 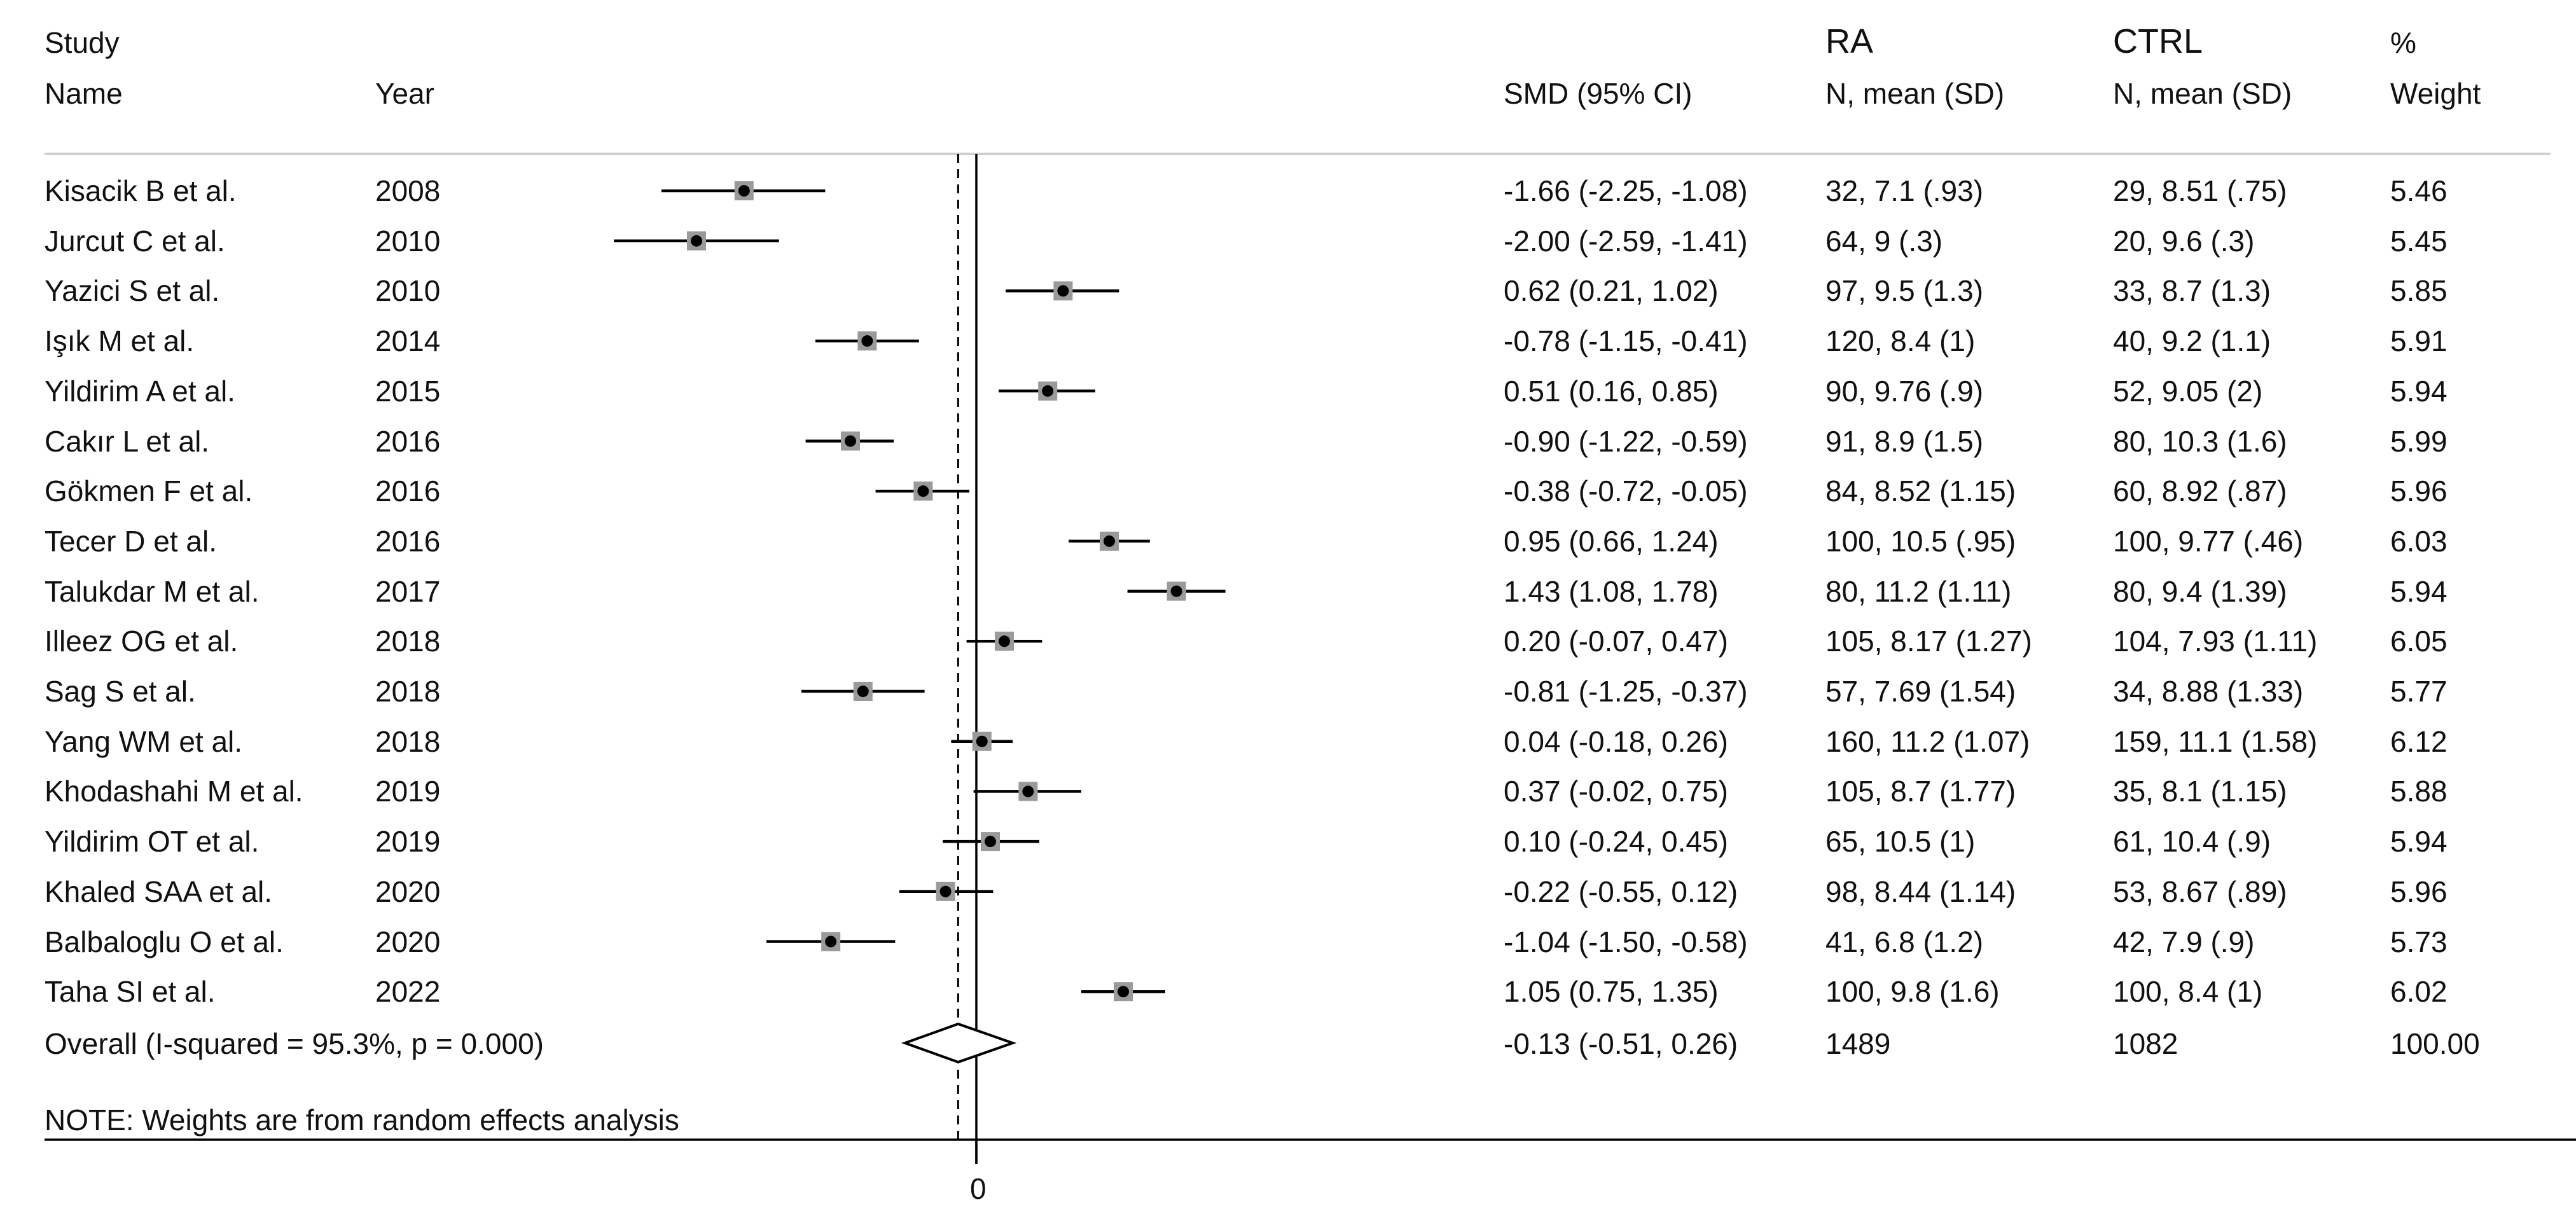 What do you see at coordinates (1915, 94) in the screenshot?
I see `header-ra-line2: N, mean (SD)` at bounding box center [1915, 94].